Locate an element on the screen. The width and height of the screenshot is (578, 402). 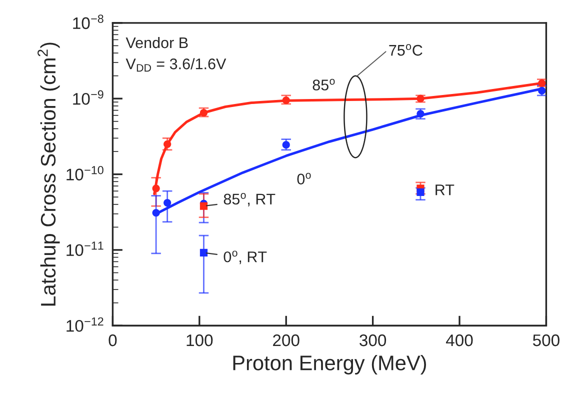
x-tick-label: 200 is located at coordinates (286, 340).